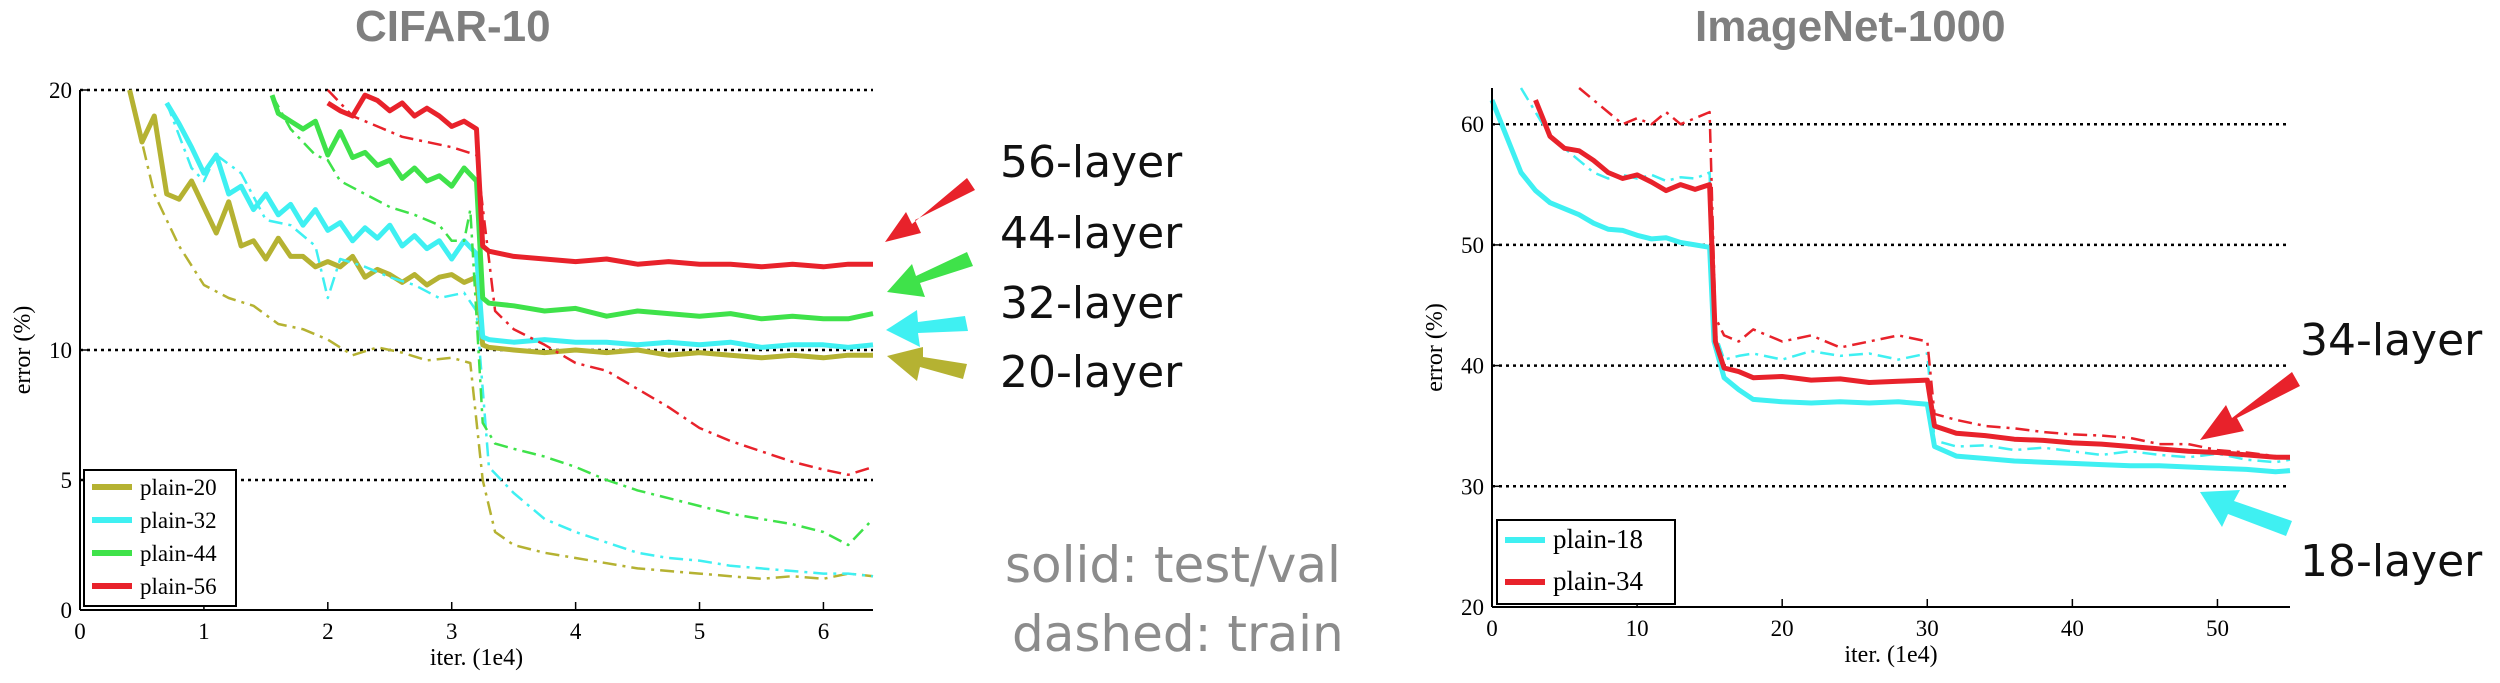 Image resolution: width=2500 pixels, height=683 pixels. I want to click on arrow-18-layer, so click(2246, 513).